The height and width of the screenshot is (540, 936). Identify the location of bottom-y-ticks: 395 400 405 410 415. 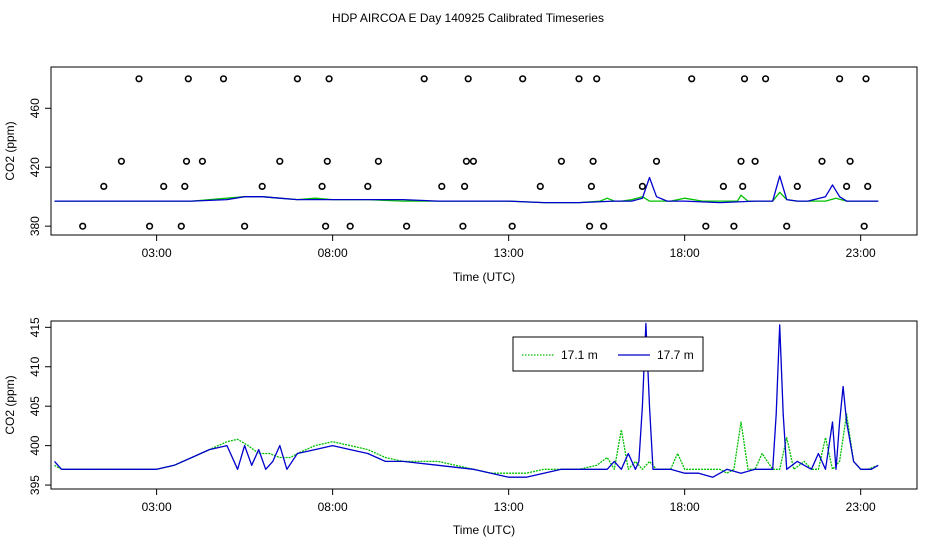
(39, 406).